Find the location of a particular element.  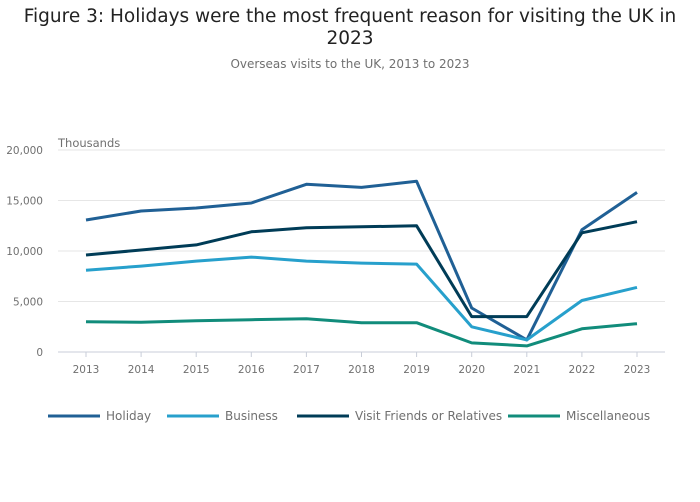

y-tick-label: 10,000 is located at coordinates (24, 252).